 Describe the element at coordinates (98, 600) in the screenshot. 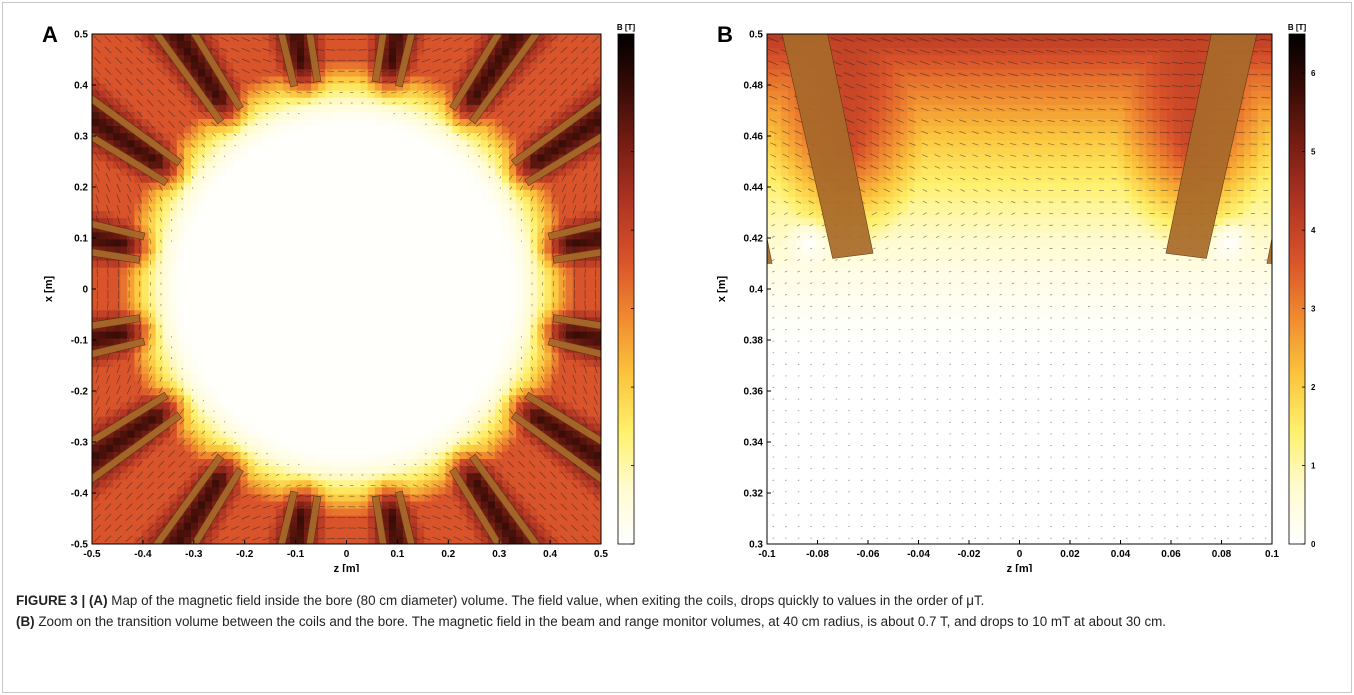

I see `caption-a-label: (A)` at that location.